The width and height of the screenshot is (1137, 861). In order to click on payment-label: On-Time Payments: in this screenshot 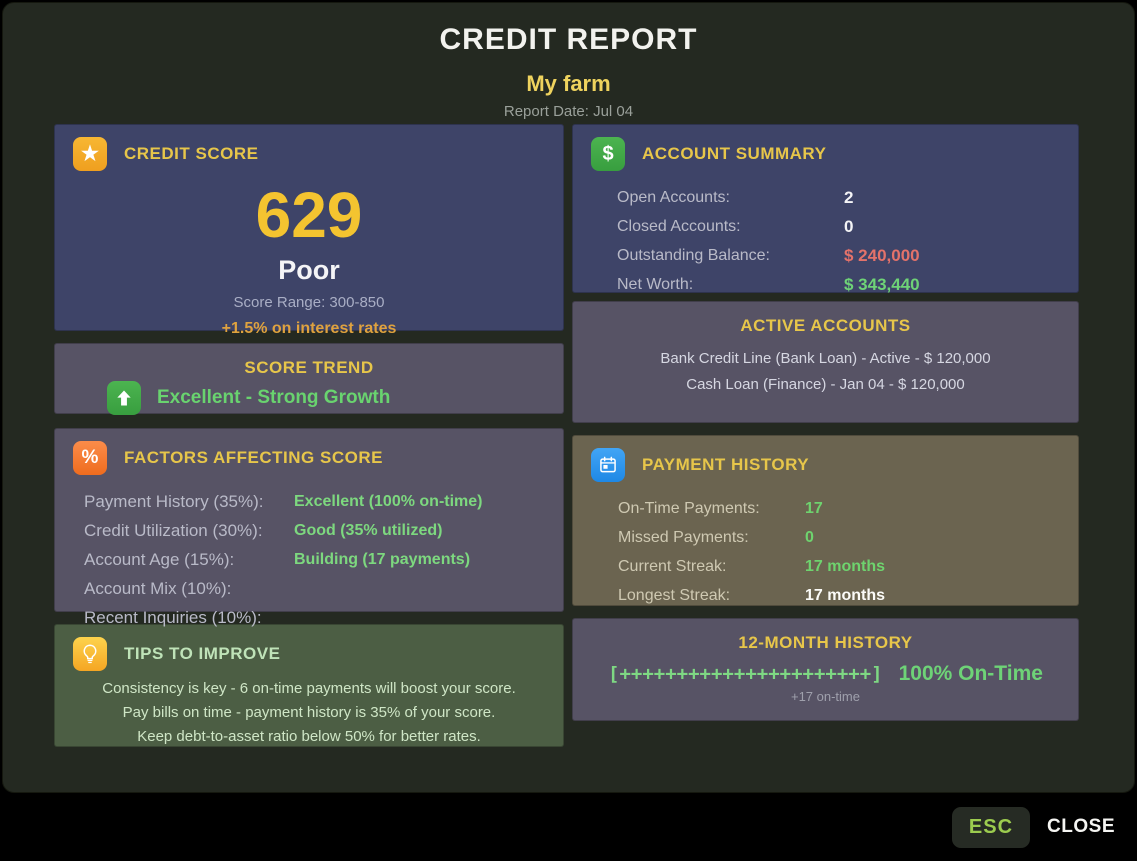, I will do `click(689, 508)`.